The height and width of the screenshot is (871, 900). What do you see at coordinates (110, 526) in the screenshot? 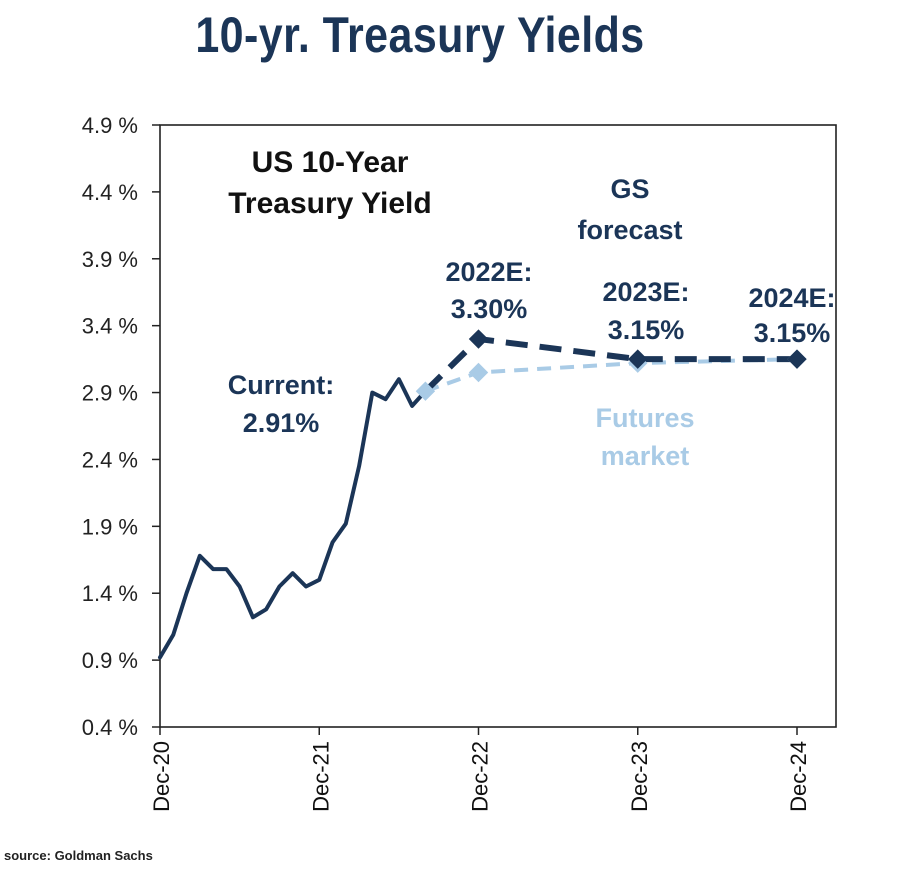
I see `y-tick-label: 1.9 %` at bounding box center [110, 526].